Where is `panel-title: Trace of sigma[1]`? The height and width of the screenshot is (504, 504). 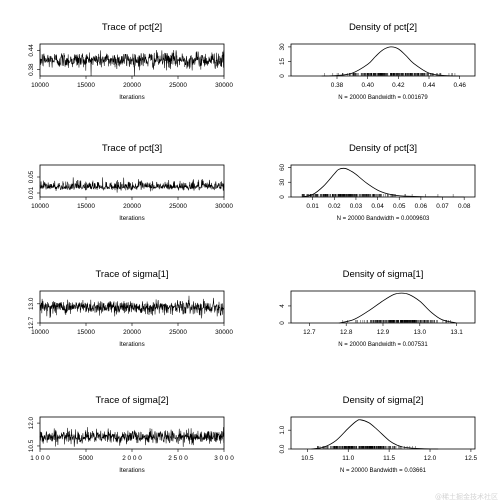
panel-title: Trace of sigma[1] is located at coordinates (131, 274).